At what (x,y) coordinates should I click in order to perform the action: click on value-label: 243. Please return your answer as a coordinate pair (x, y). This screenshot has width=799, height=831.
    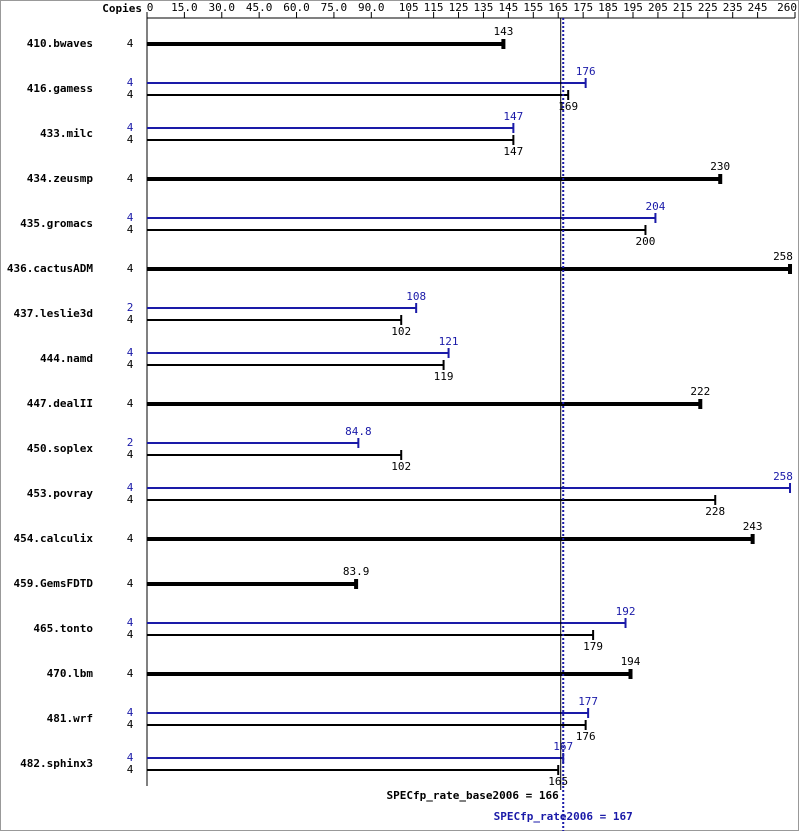
    Looking at the image, I should click on (753, 526).